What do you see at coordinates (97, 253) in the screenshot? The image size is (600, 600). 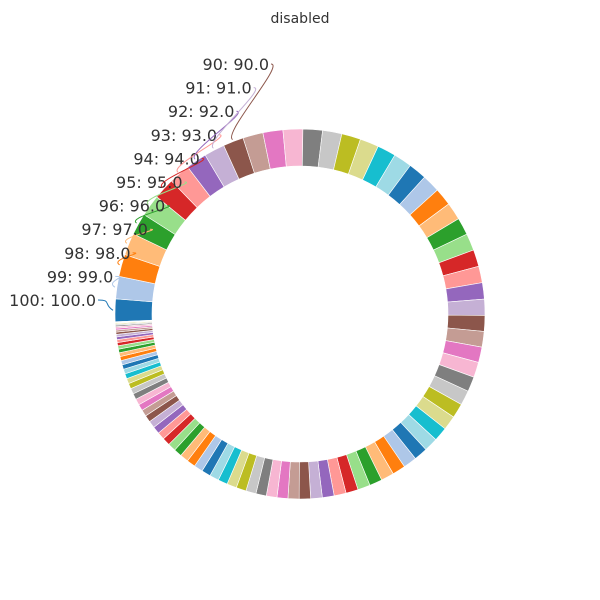 I see `slice-label-98: 98: 98.0` at bounding box center [97, 253].